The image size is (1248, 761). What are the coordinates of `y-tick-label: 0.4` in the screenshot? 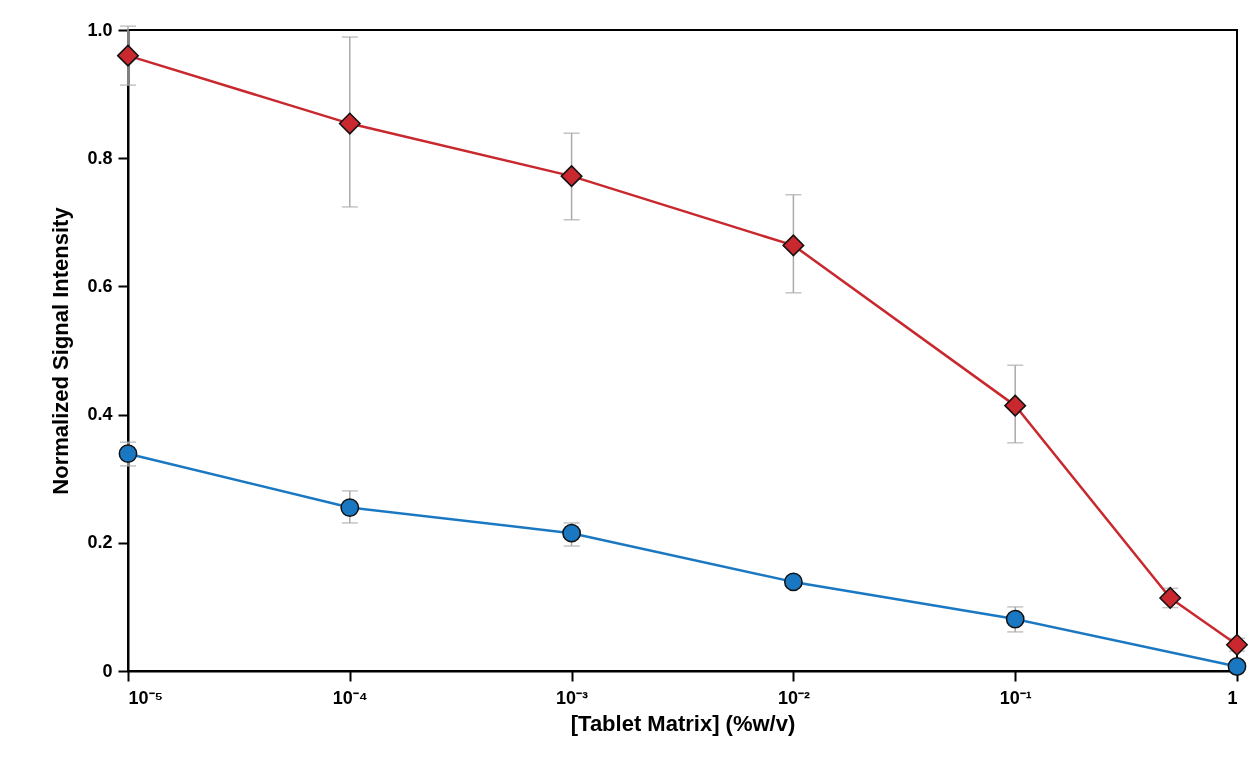 It's located at (100, 414).